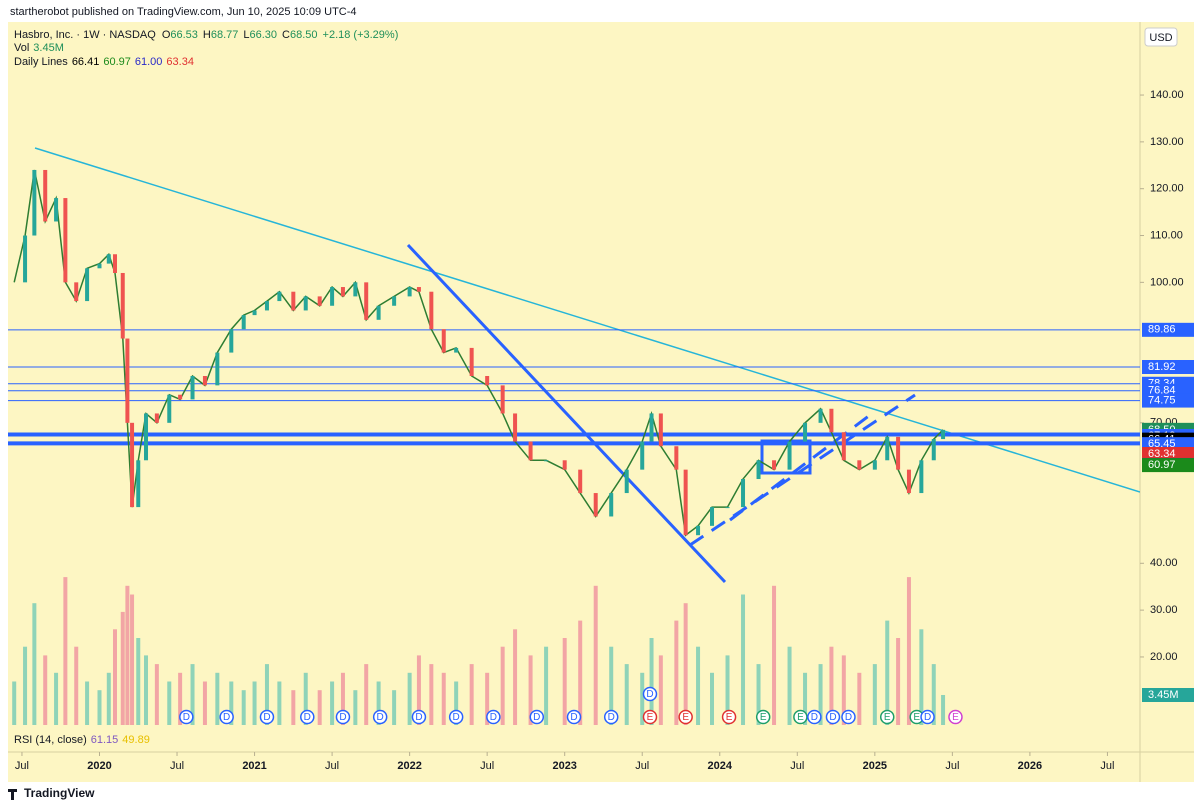  What do you see at coordinates (1164, 610) in the screenshot?
I see `price-tick-label: 30.00` at bounding box center [1164, 610].